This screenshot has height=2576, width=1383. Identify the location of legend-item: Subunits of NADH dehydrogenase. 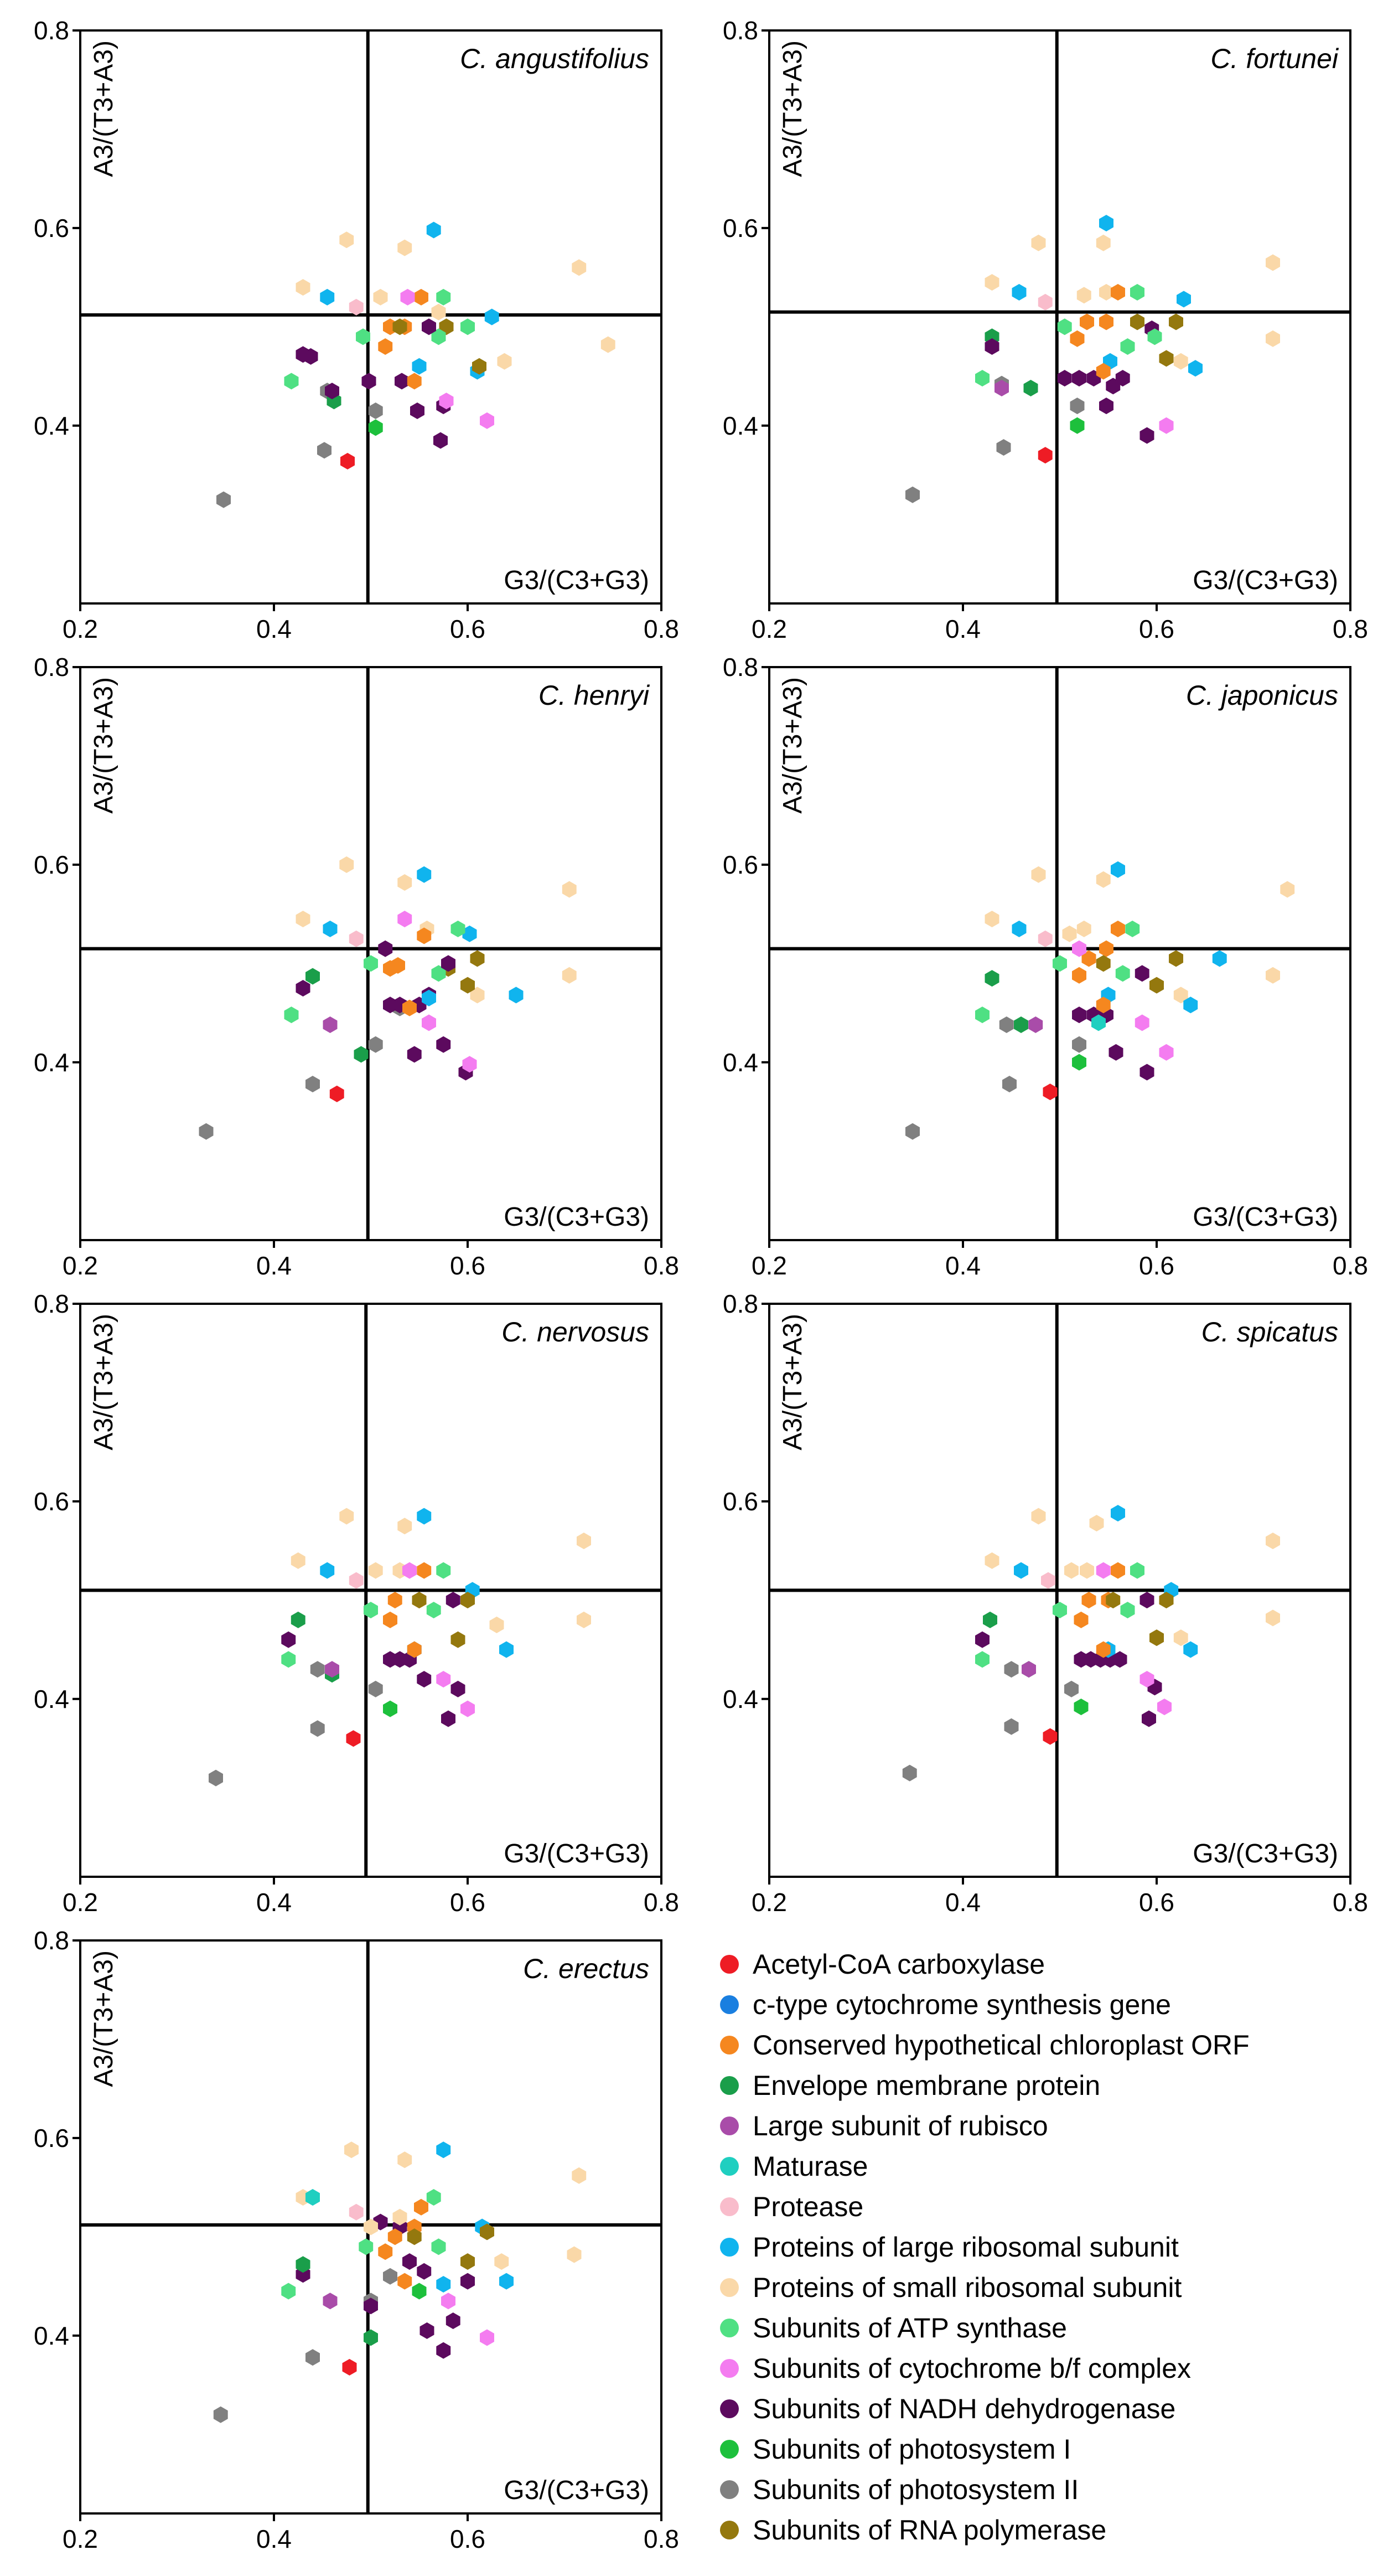
(948, 2408).